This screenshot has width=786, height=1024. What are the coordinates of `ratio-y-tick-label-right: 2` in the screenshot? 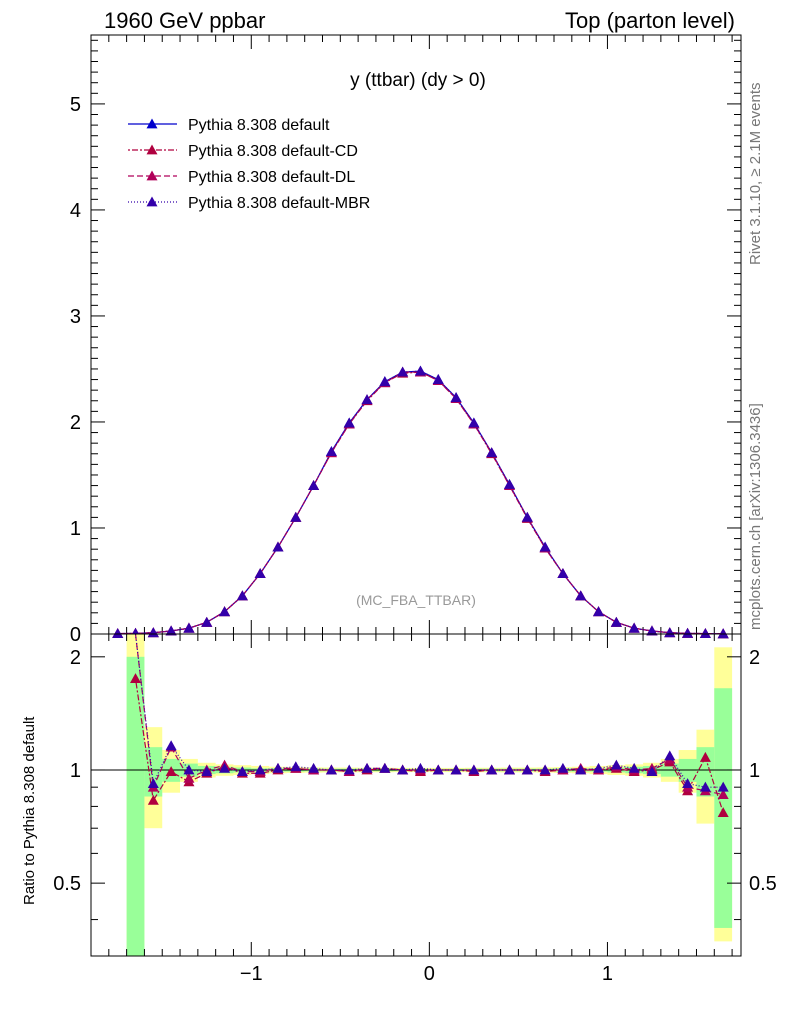 It's located at (754, 658).